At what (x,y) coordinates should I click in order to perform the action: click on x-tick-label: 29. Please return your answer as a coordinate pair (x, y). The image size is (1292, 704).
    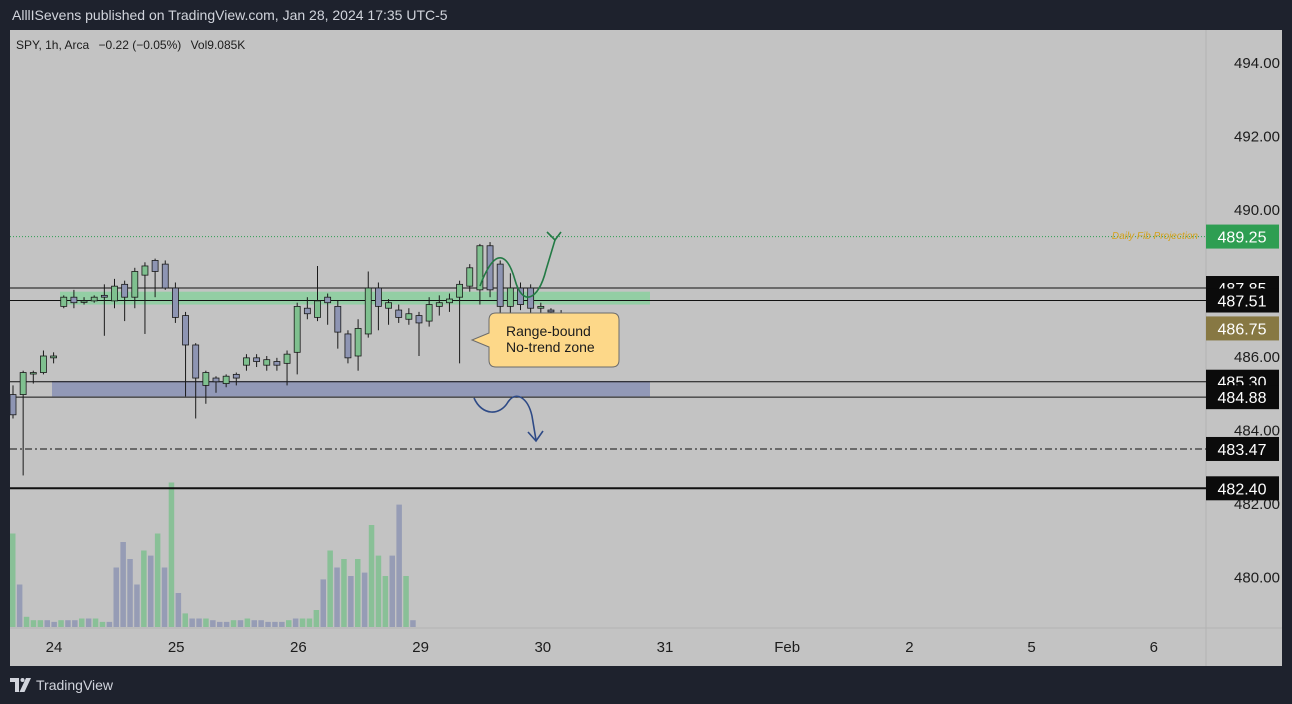
    Looking at the image, I should click on (420, 647).